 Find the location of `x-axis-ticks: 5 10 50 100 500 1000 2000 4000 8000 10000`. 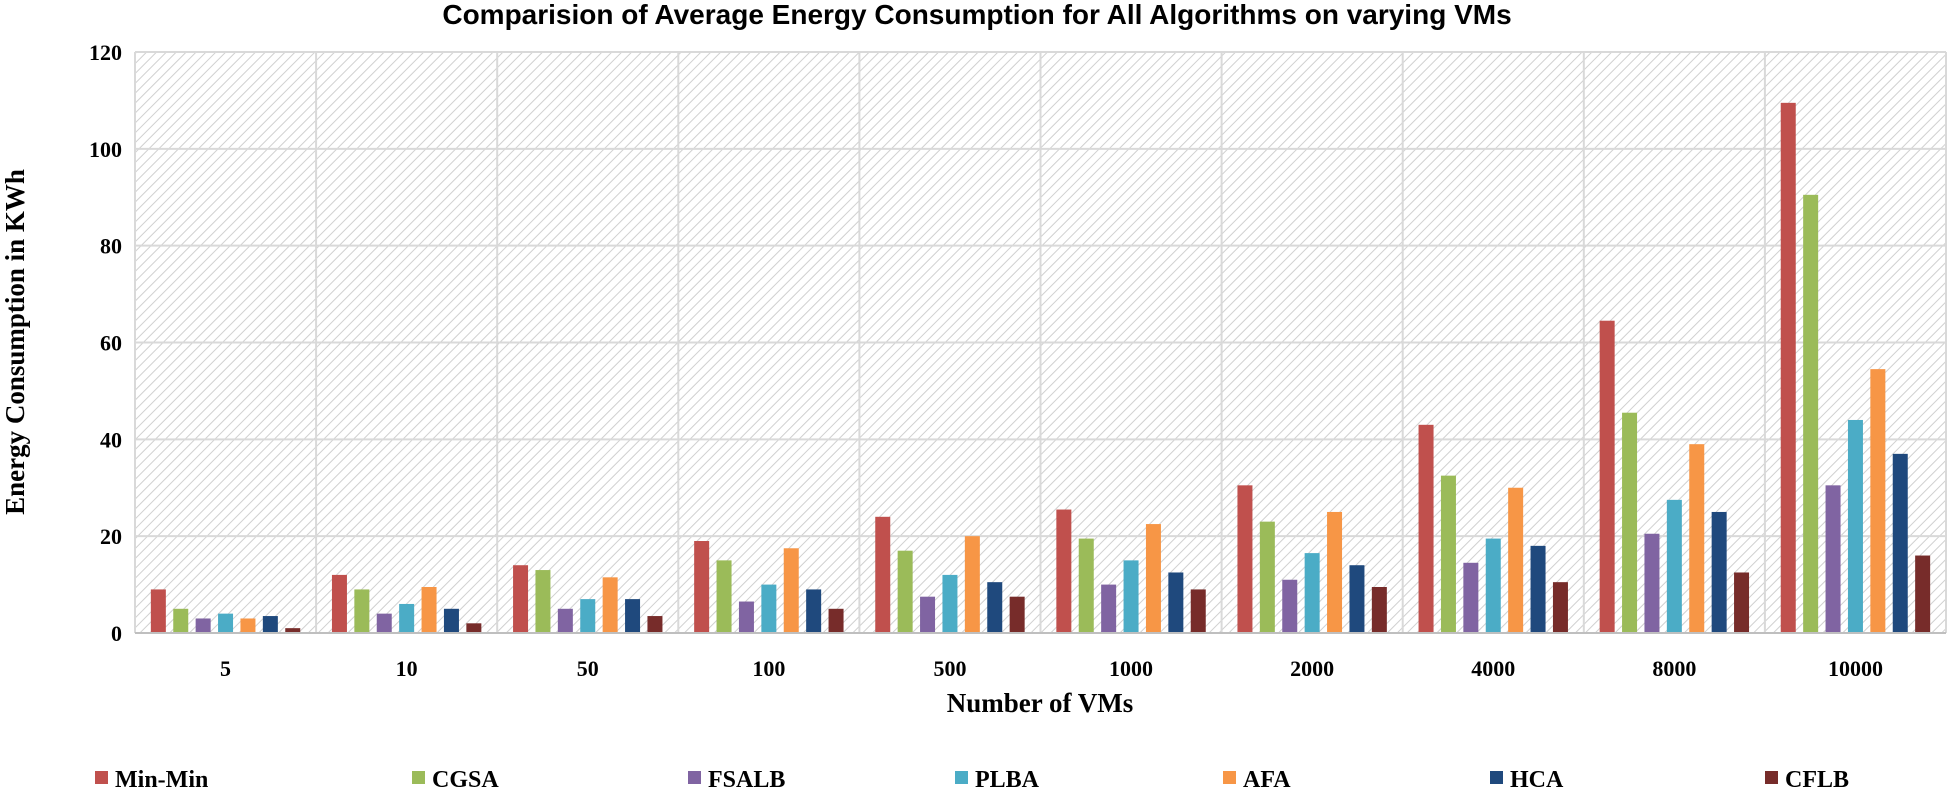

x-axis-ticks: 5 10 50 100 500 1000 2000 4000 8000 10000 is located at coordinates (1051, 668).